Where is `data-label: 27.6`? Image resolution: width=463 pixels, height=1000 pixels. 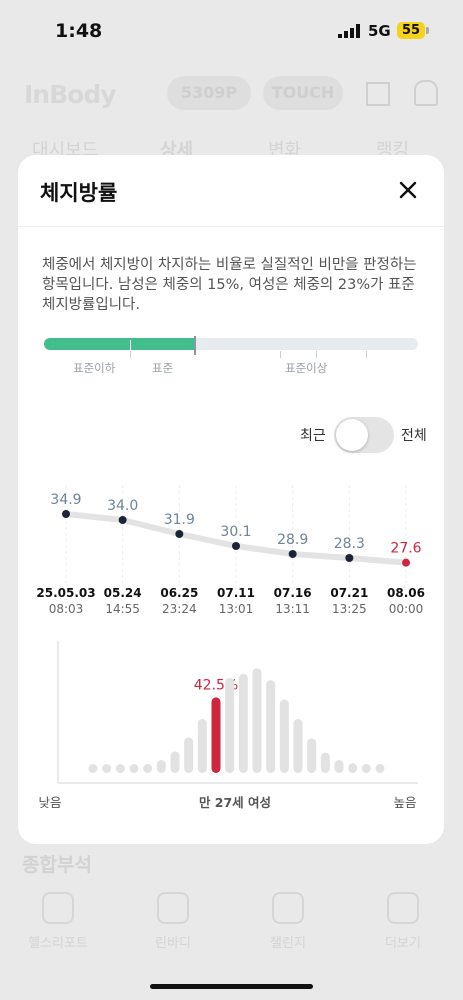 data-label: 27.6 is located at coordinates (405, 549).